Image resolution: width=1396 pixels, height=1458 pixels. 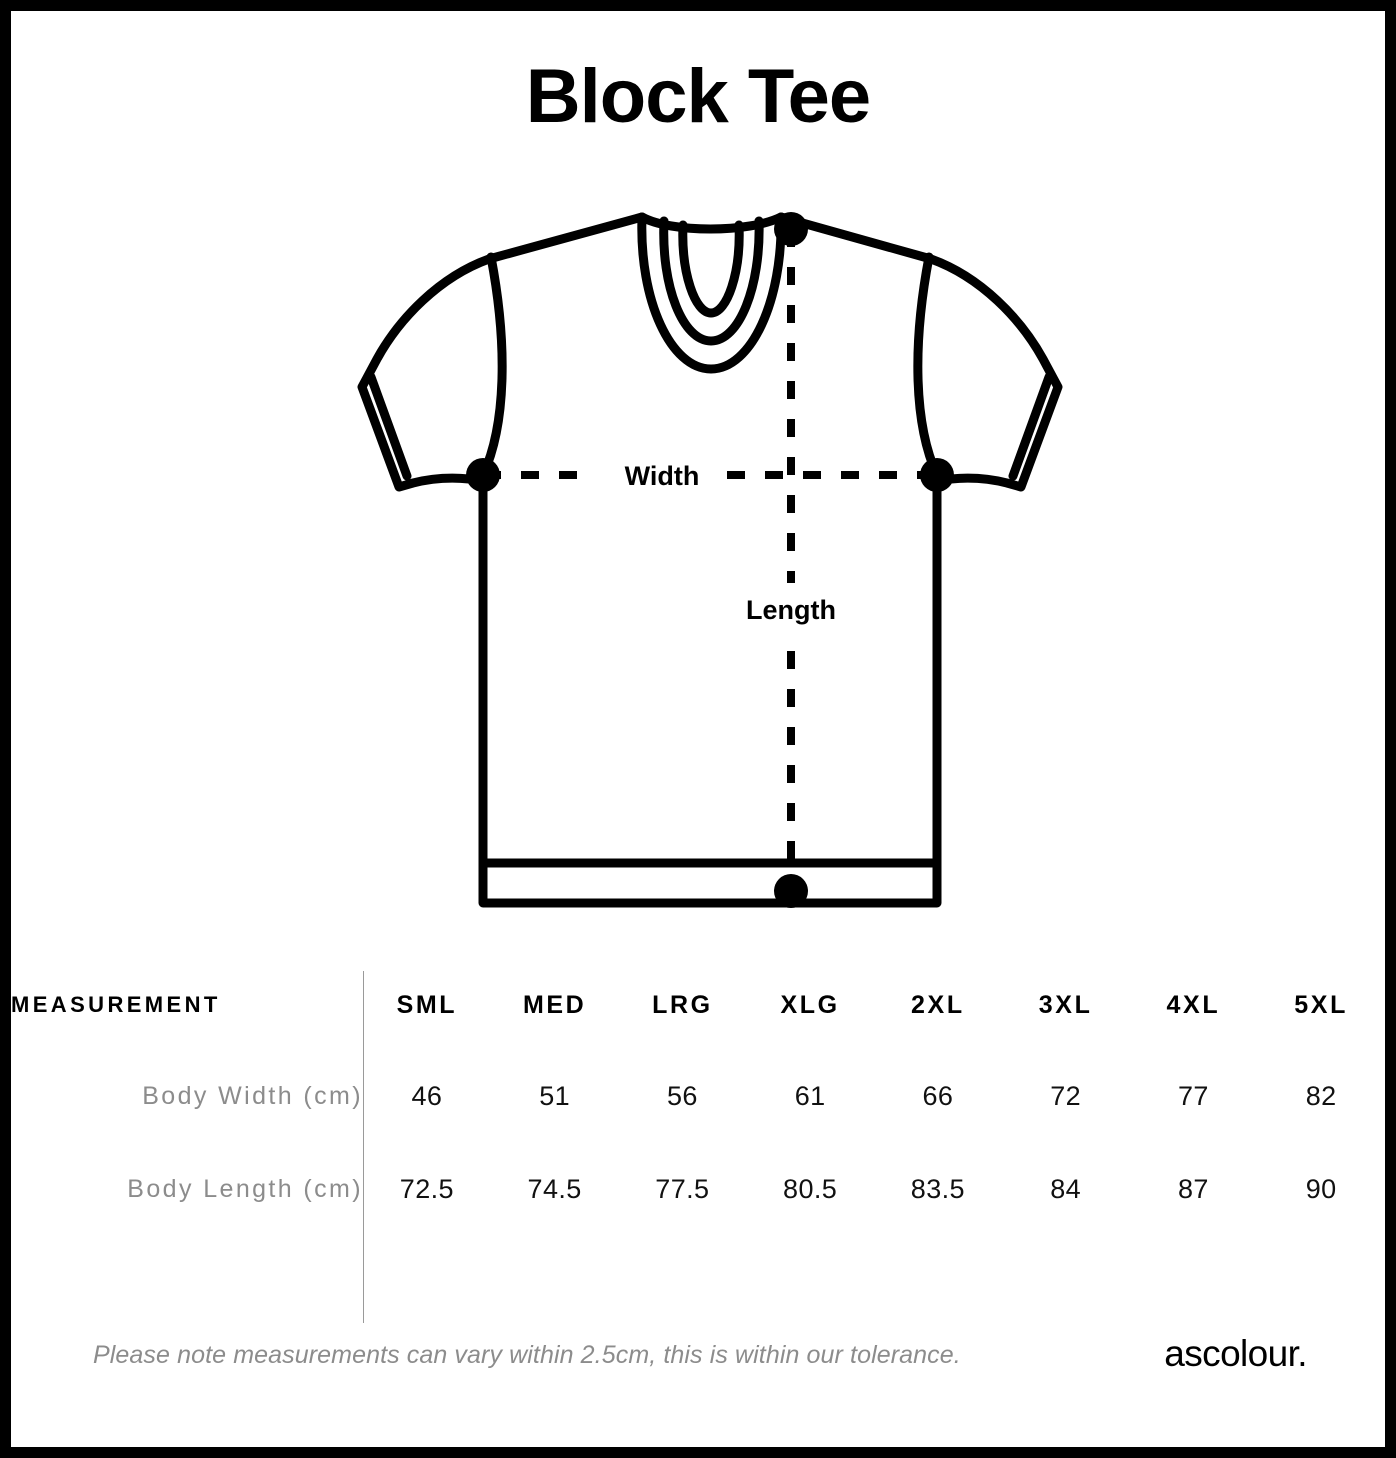 I want to click on cell-body-width-4xl: 77, so click(x=1193, y=1096).